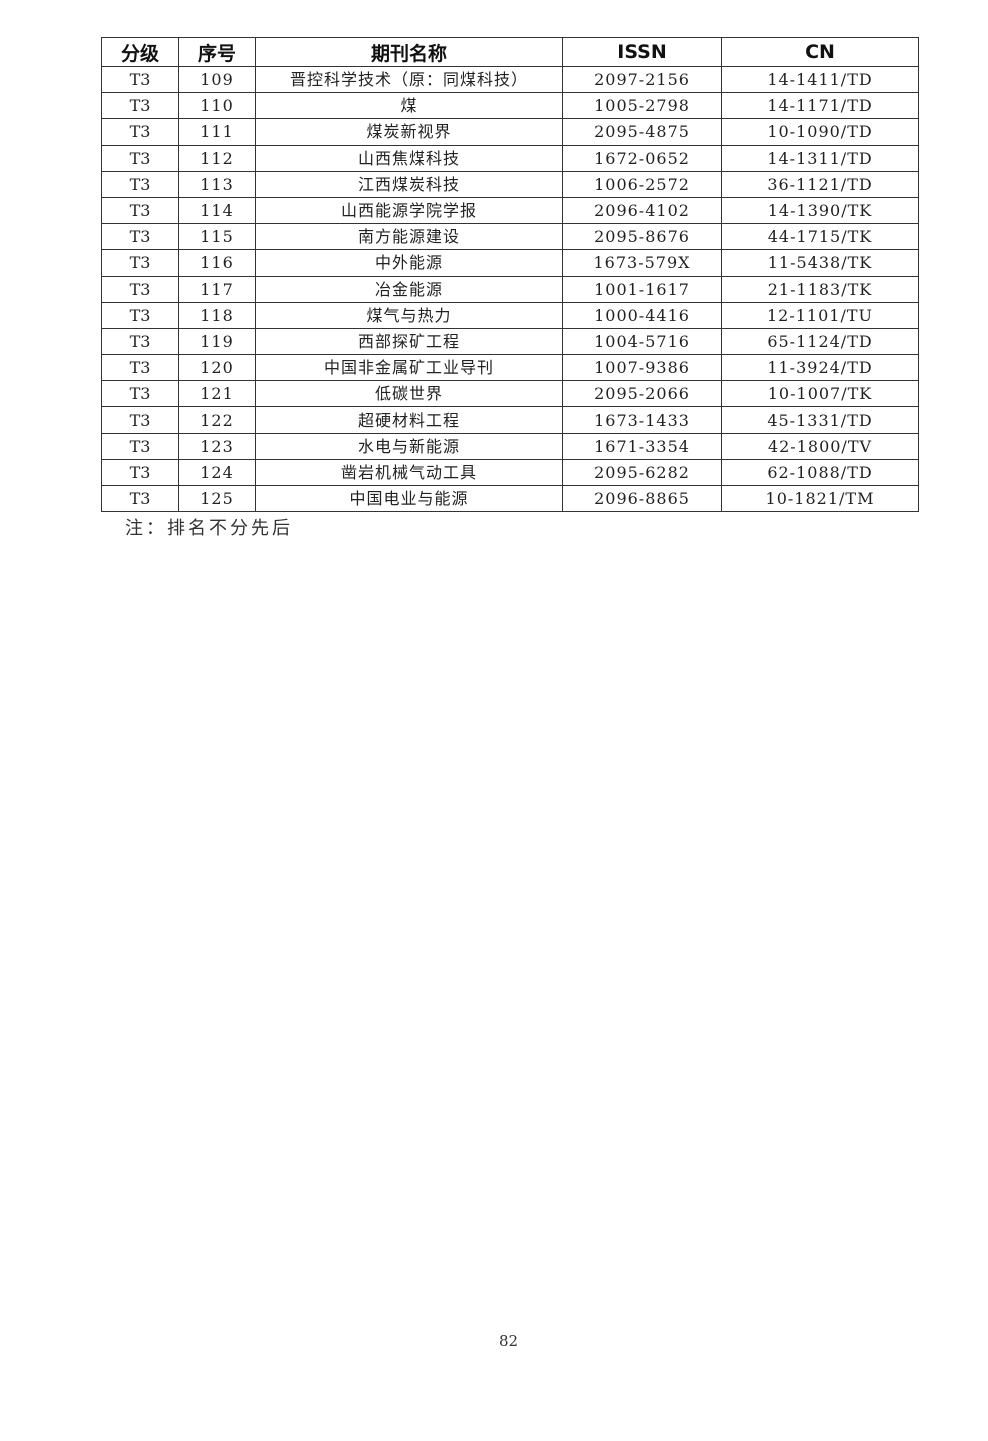 The width and height of the screenshot is (988, 1441). Describe the element at coordinates (642, 263) in the screenshot. I see `cell-issn: 1673-579X` at that location.